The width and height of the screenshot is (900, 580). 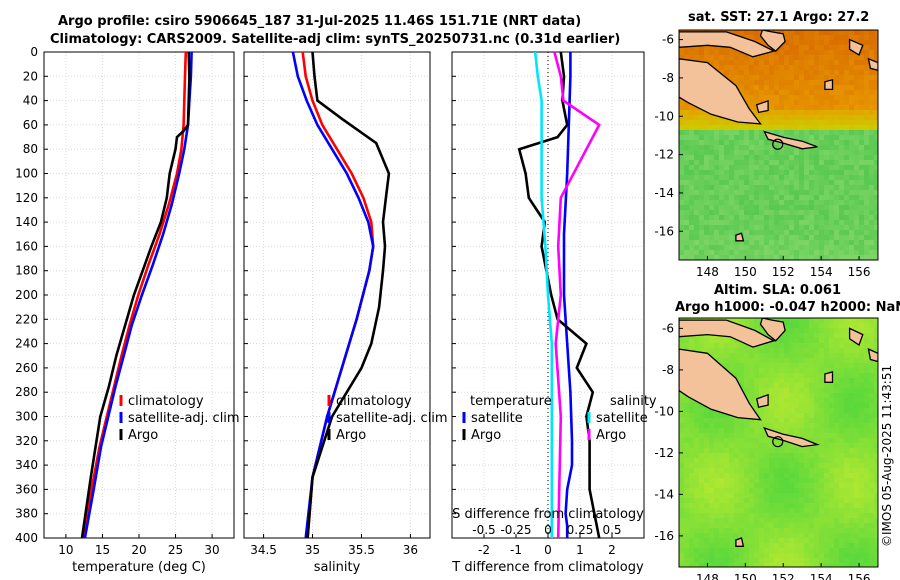 What do you see at coordinates (30, 76) in the screenshot?
I see `y-tick-label: 20` at bounding box center [30, 76].